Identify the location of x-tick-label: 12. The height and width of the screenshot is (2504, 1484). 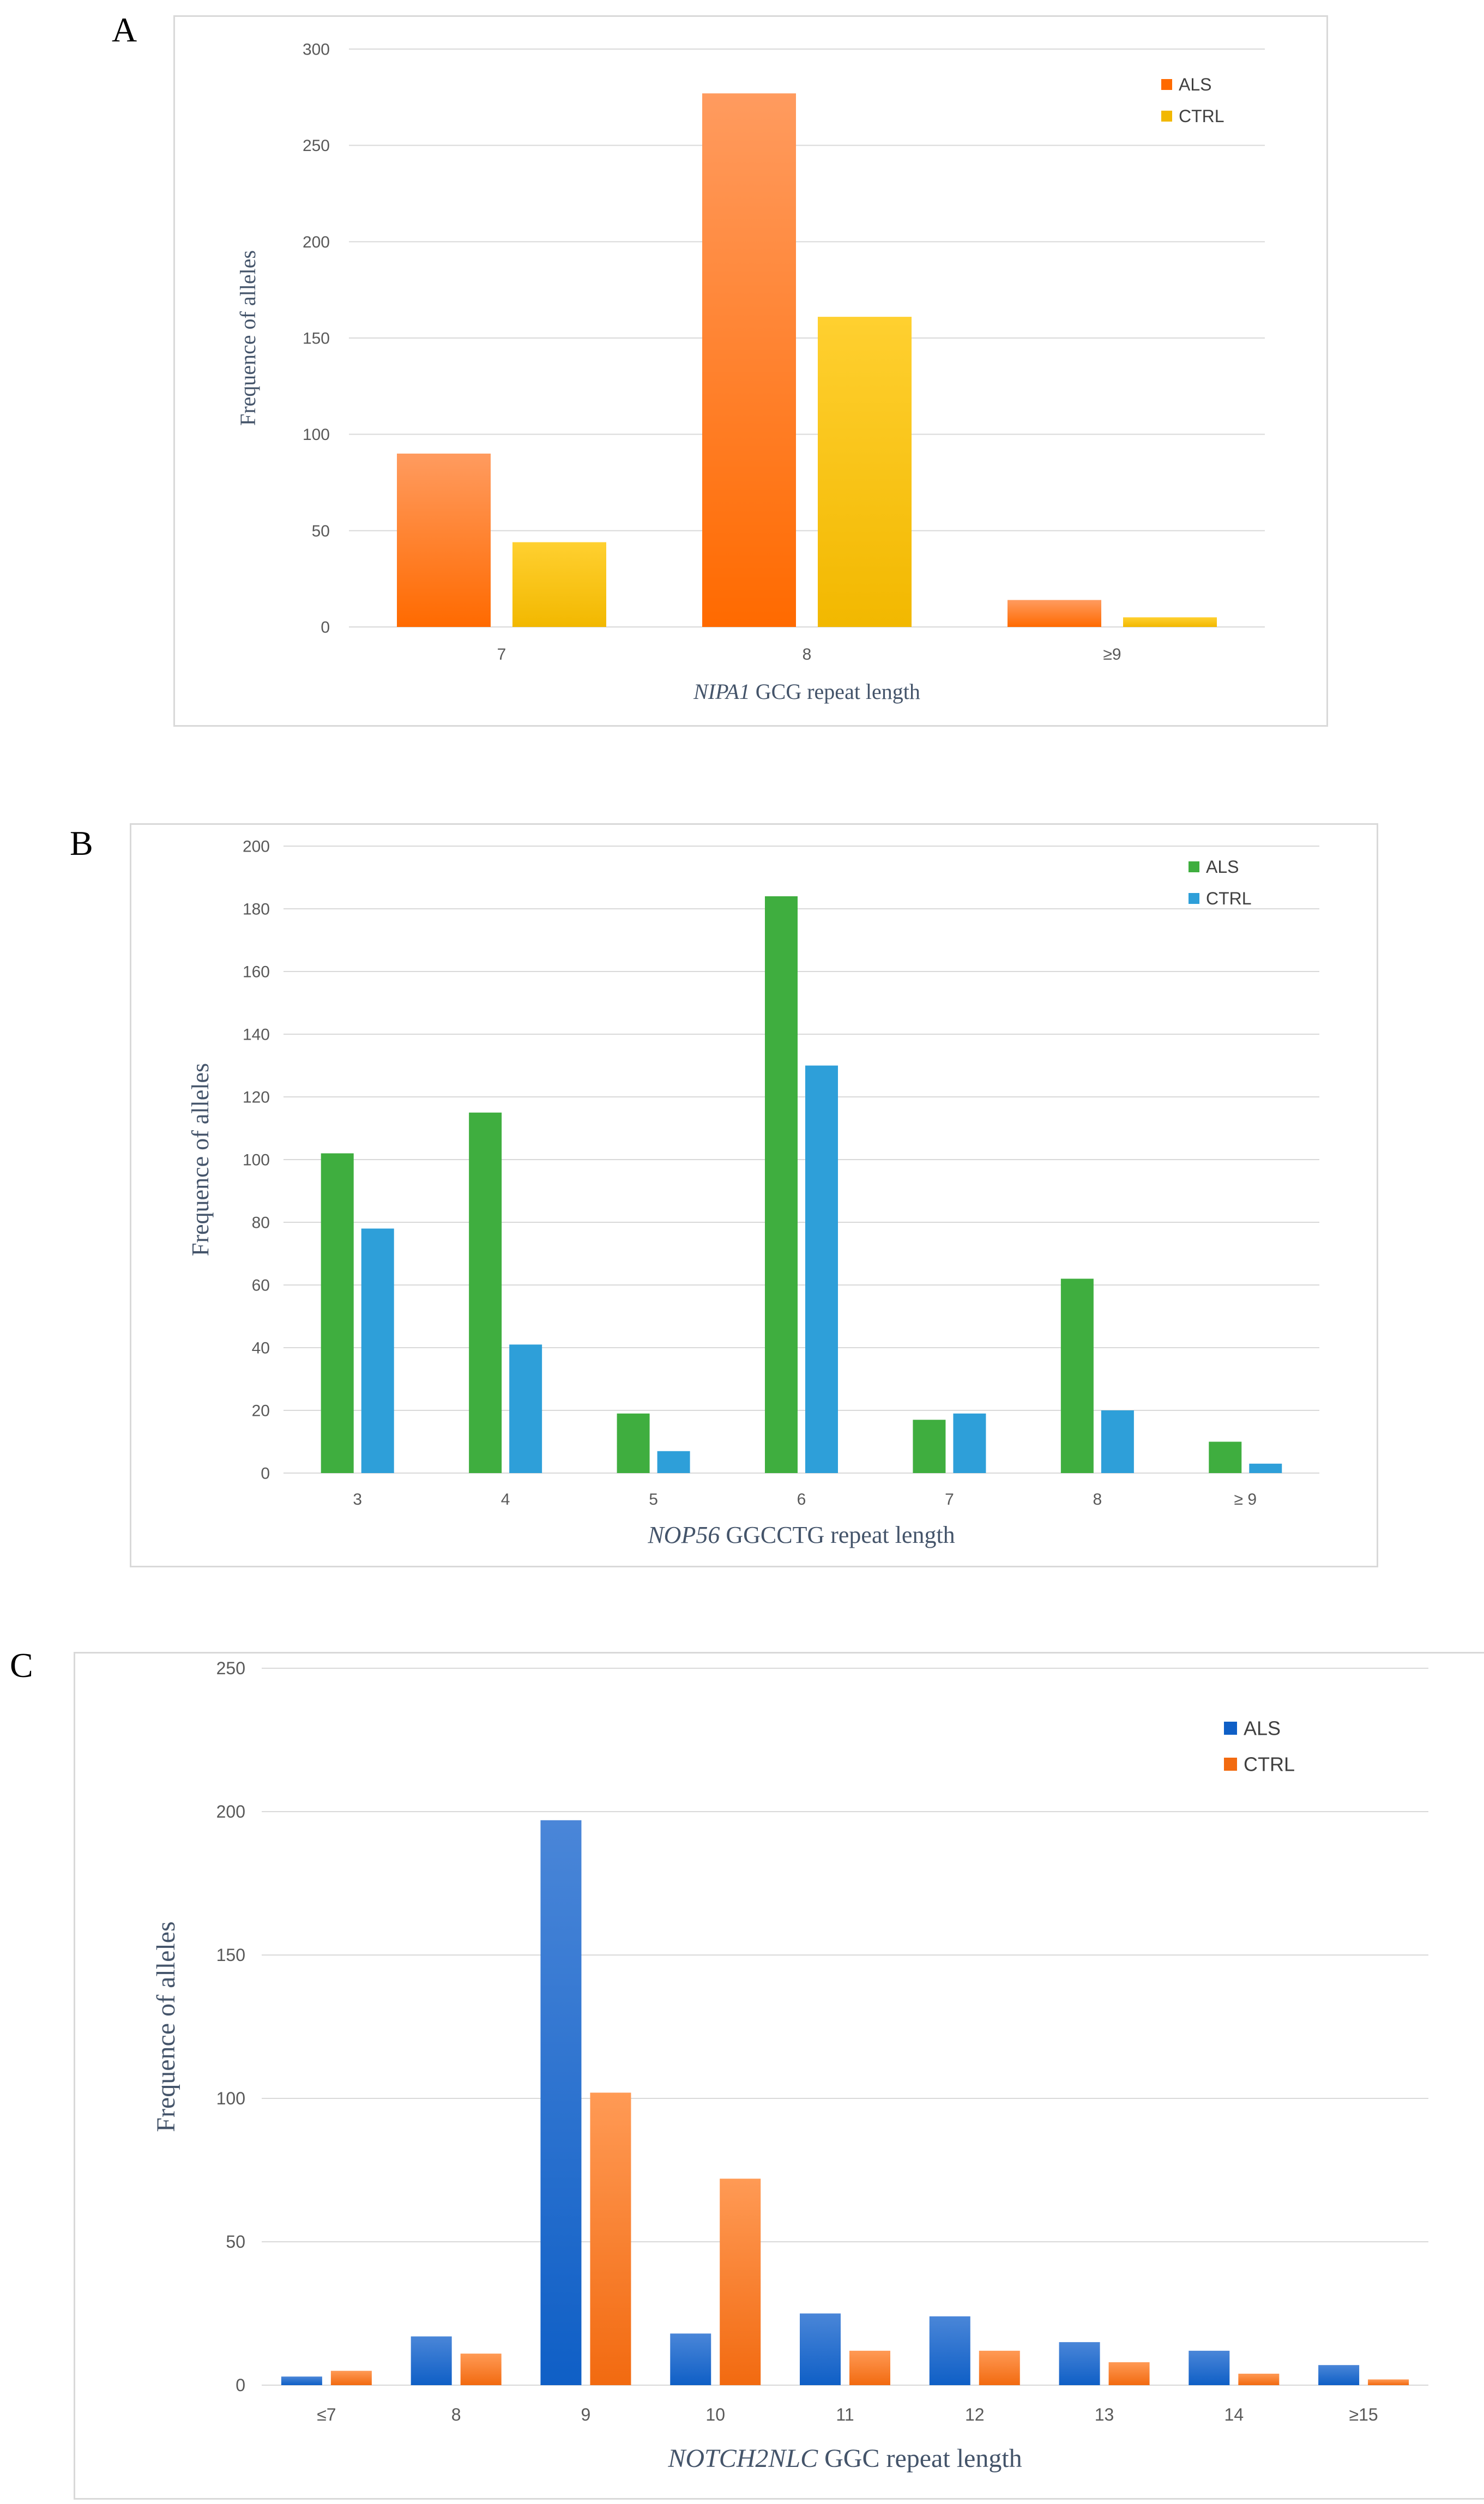
(975, 2414).